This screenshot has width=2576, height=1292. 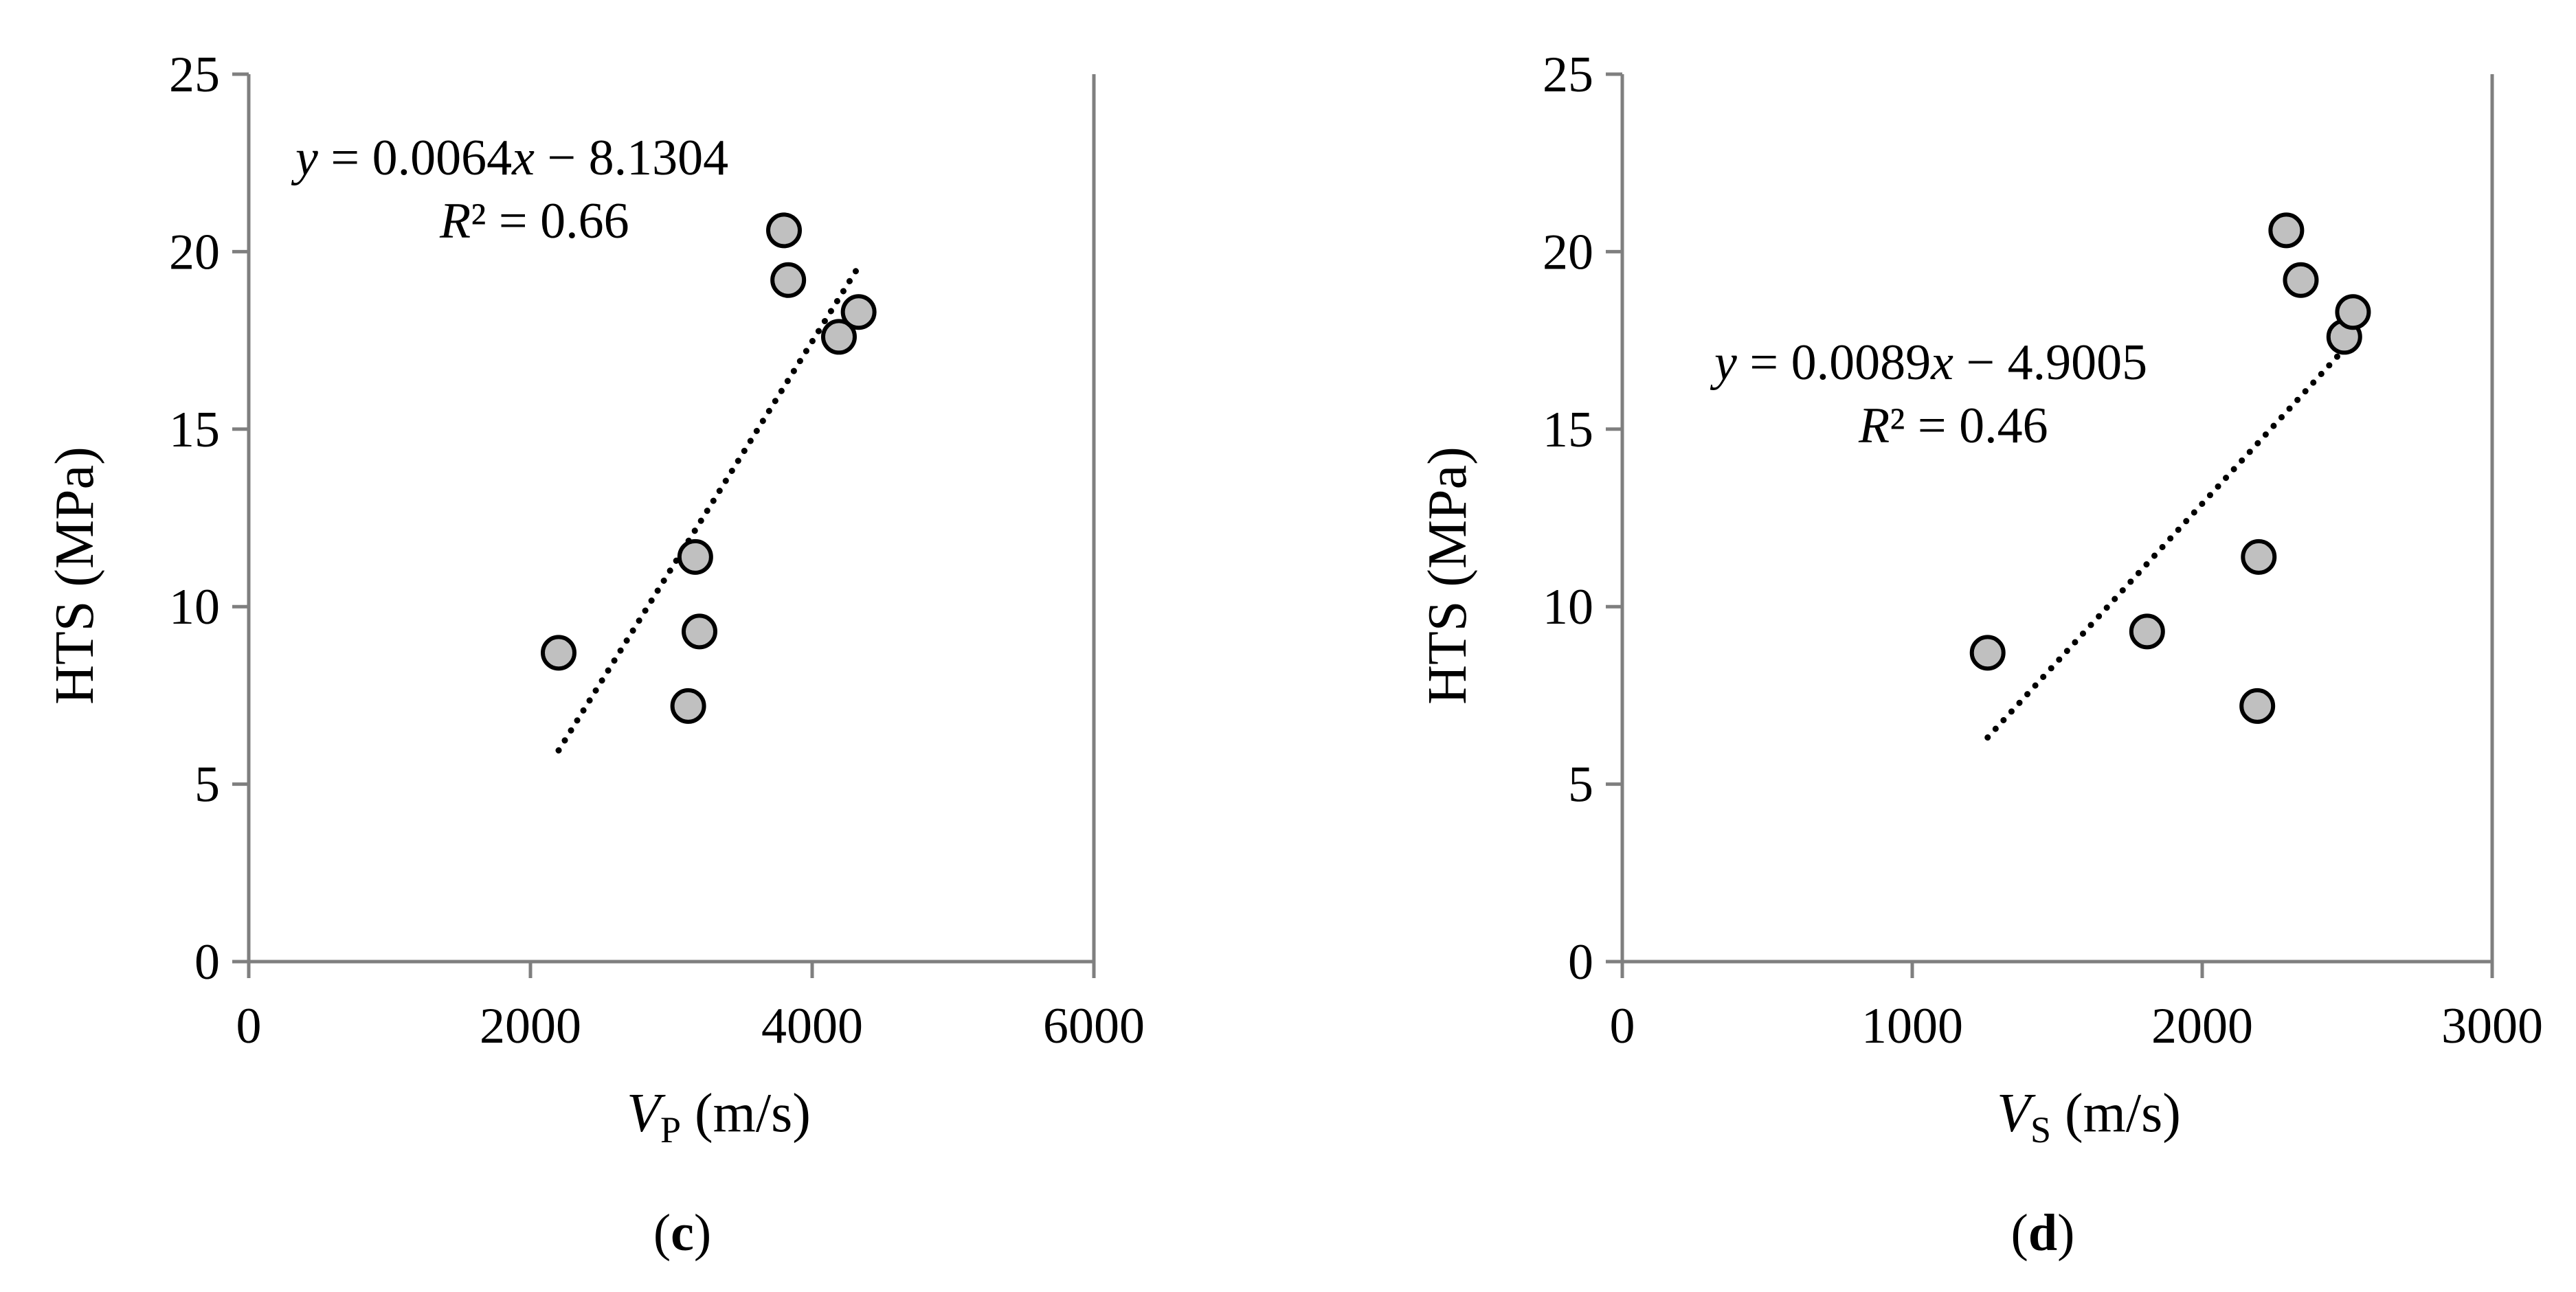 What do you see at coordinates (1874, 426) in the screenshot?
I see `r2-var-d: R` at bounding box center [1874, 426].